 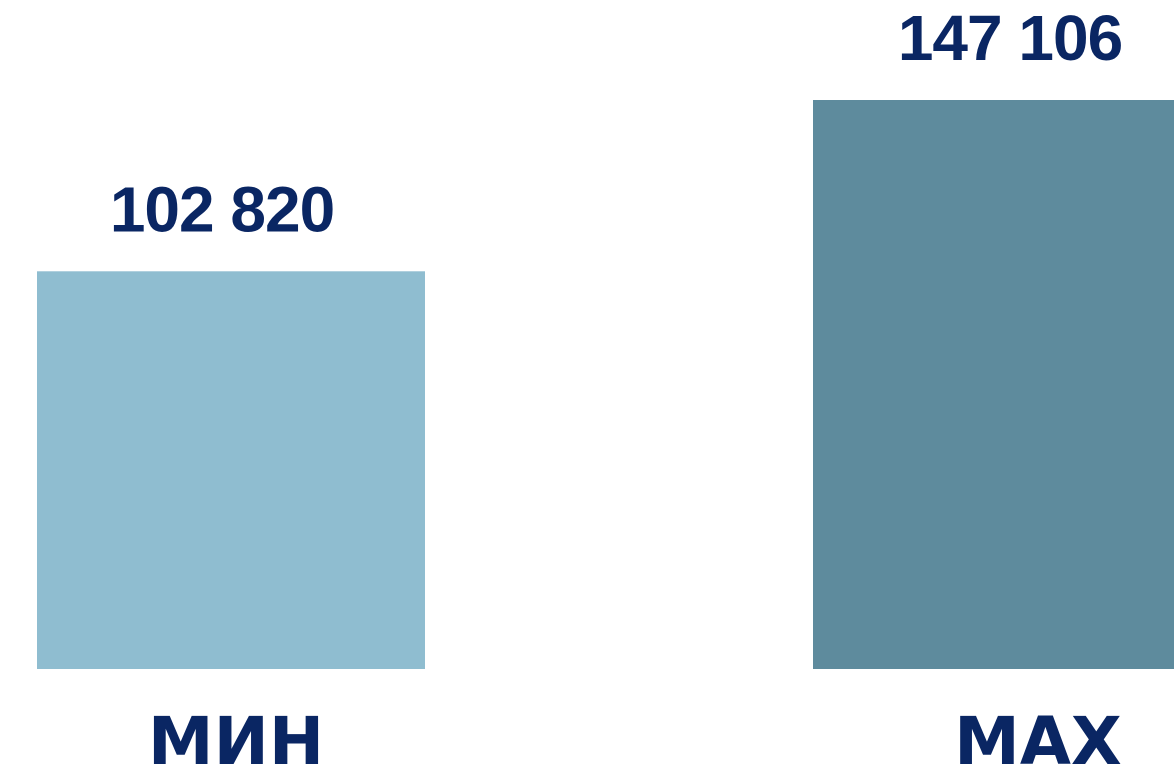 I want to click on data-label-min: 102 820, so click(x=222, y=209).